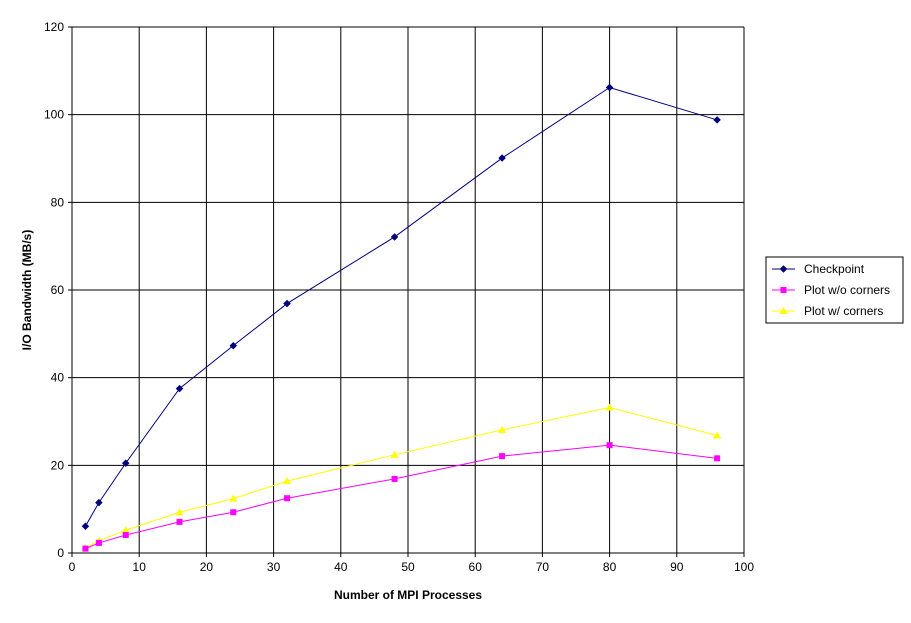 This screenshot has height=623, width=911. I want to click on y-axis-title: I/O Bandwidth (MB/s), so click(27, 290).